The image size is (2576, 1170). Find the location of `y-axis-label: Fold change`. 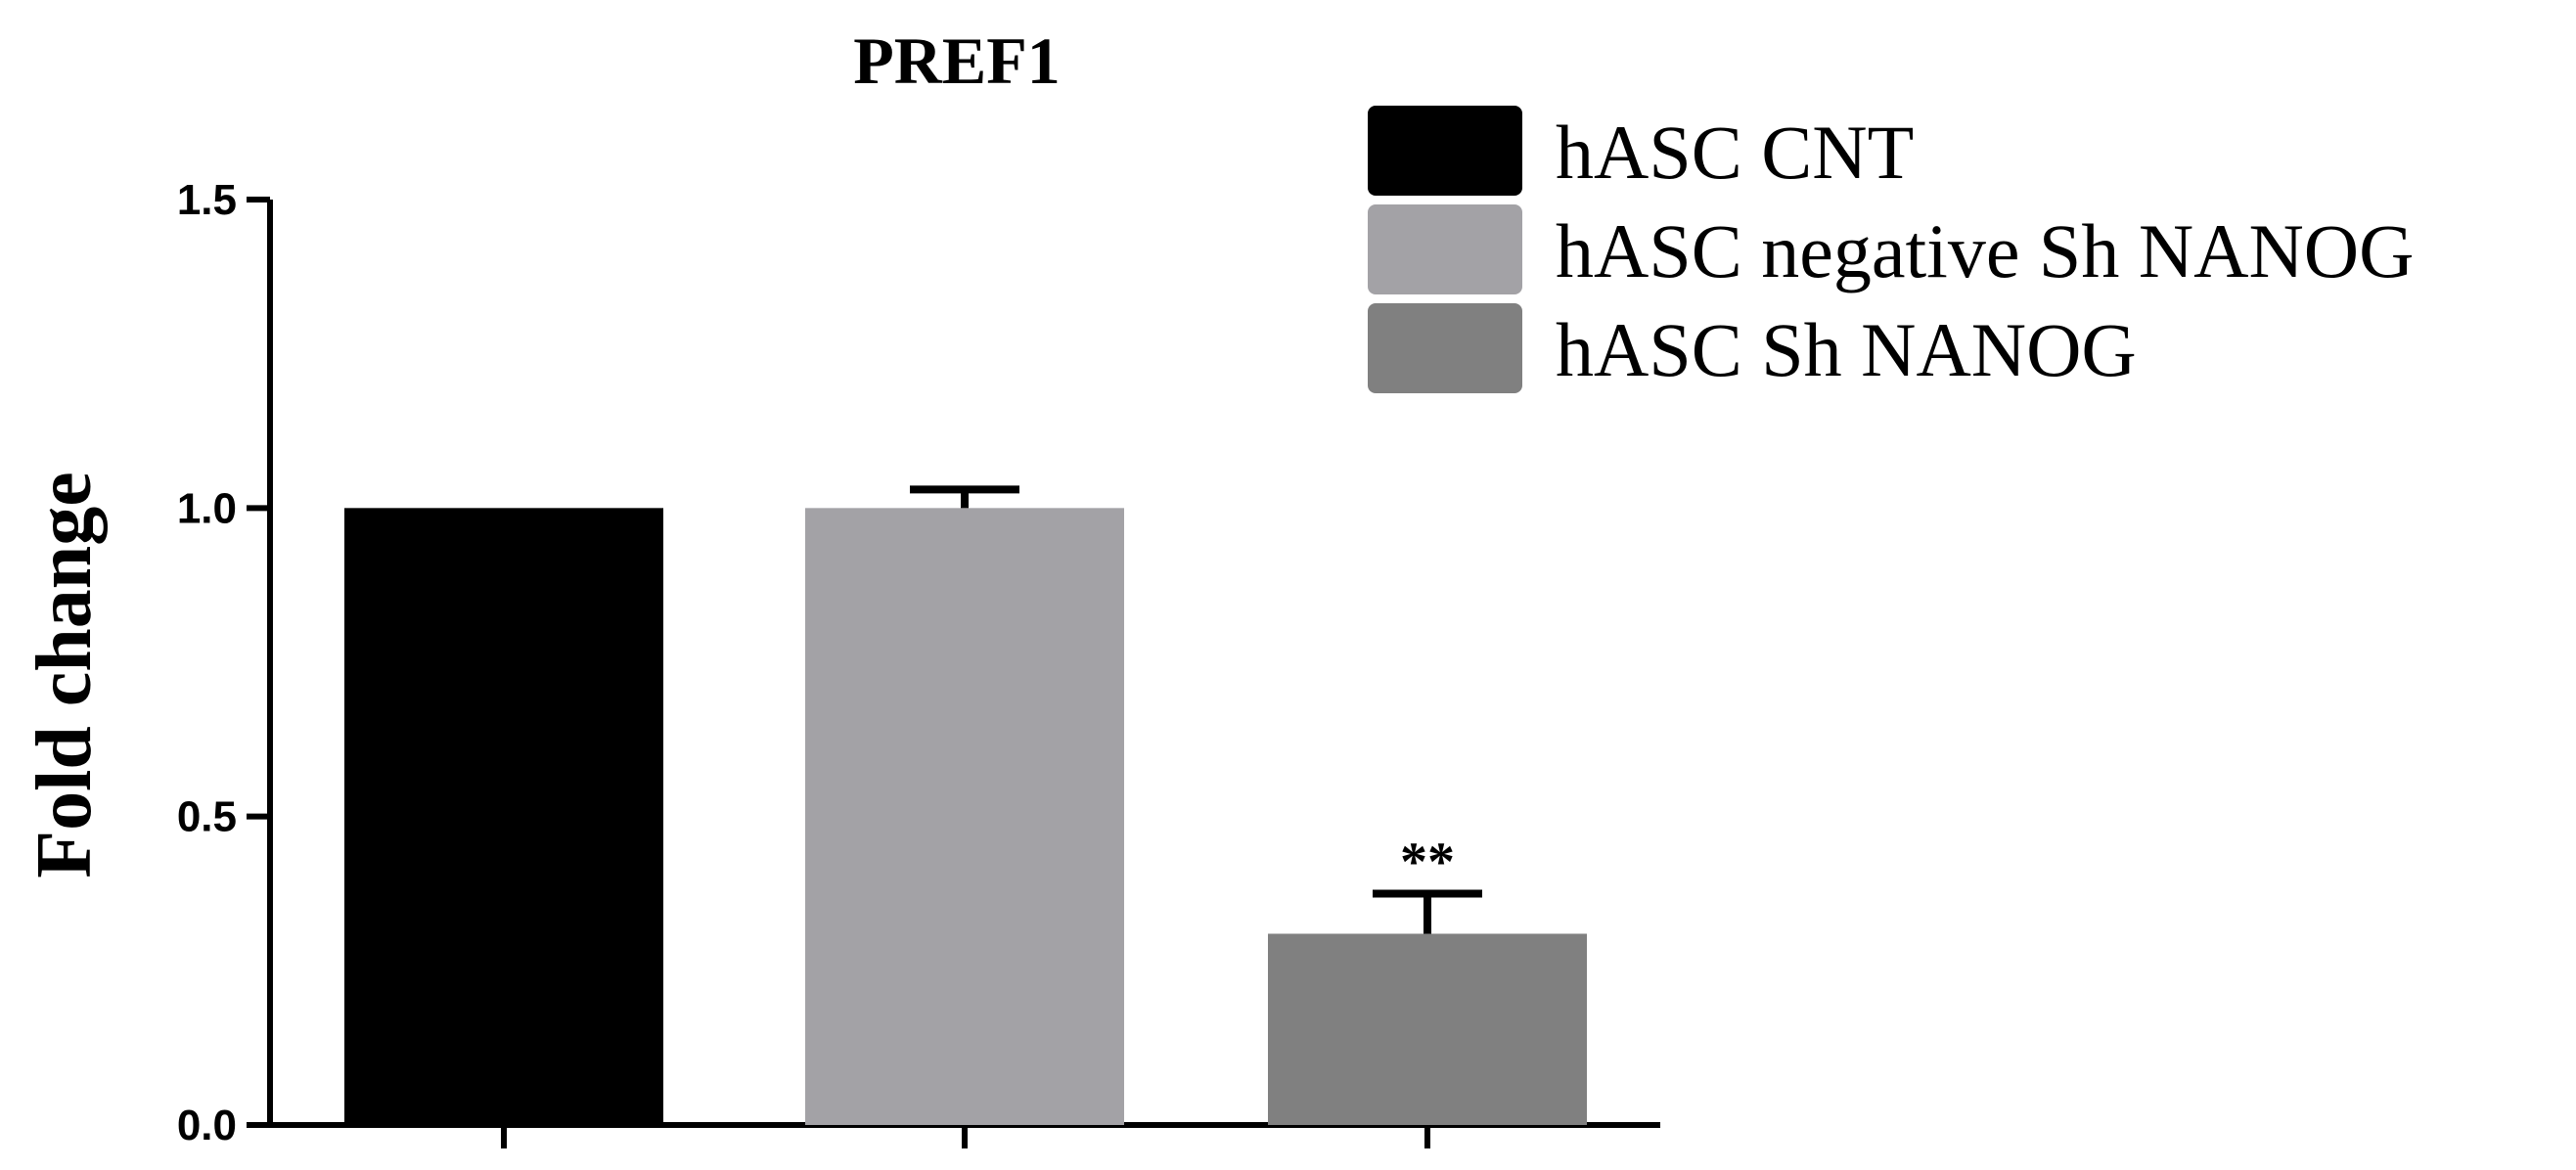

y-axis-label: Fold change is located at coordinates (65, 675).